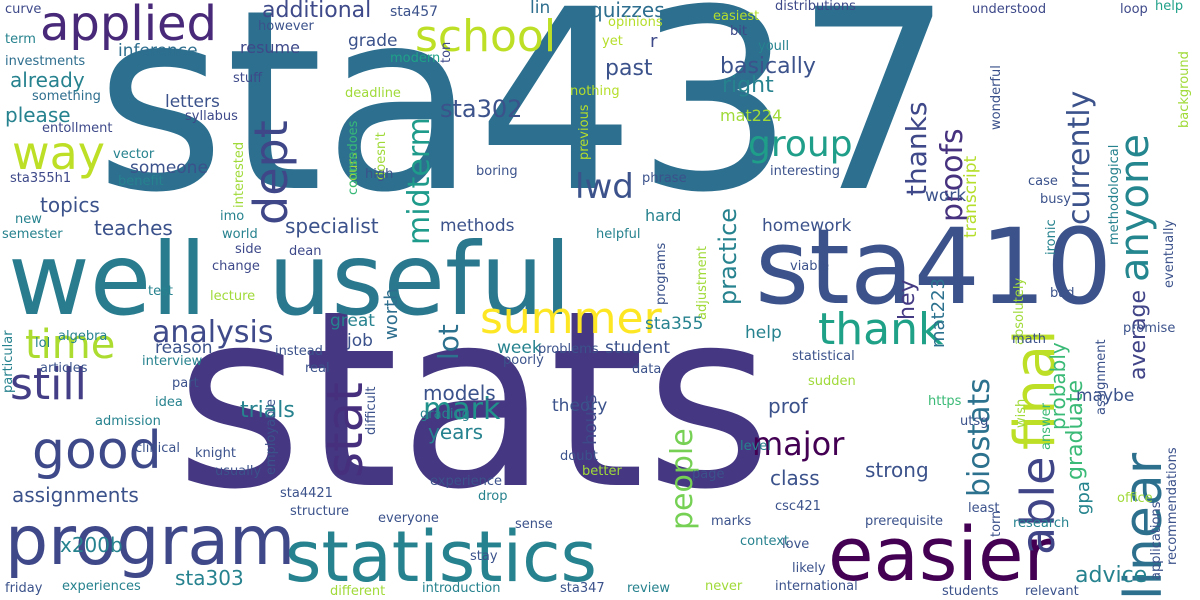  I want to click on cloud-word: vector, so click(134, 154).